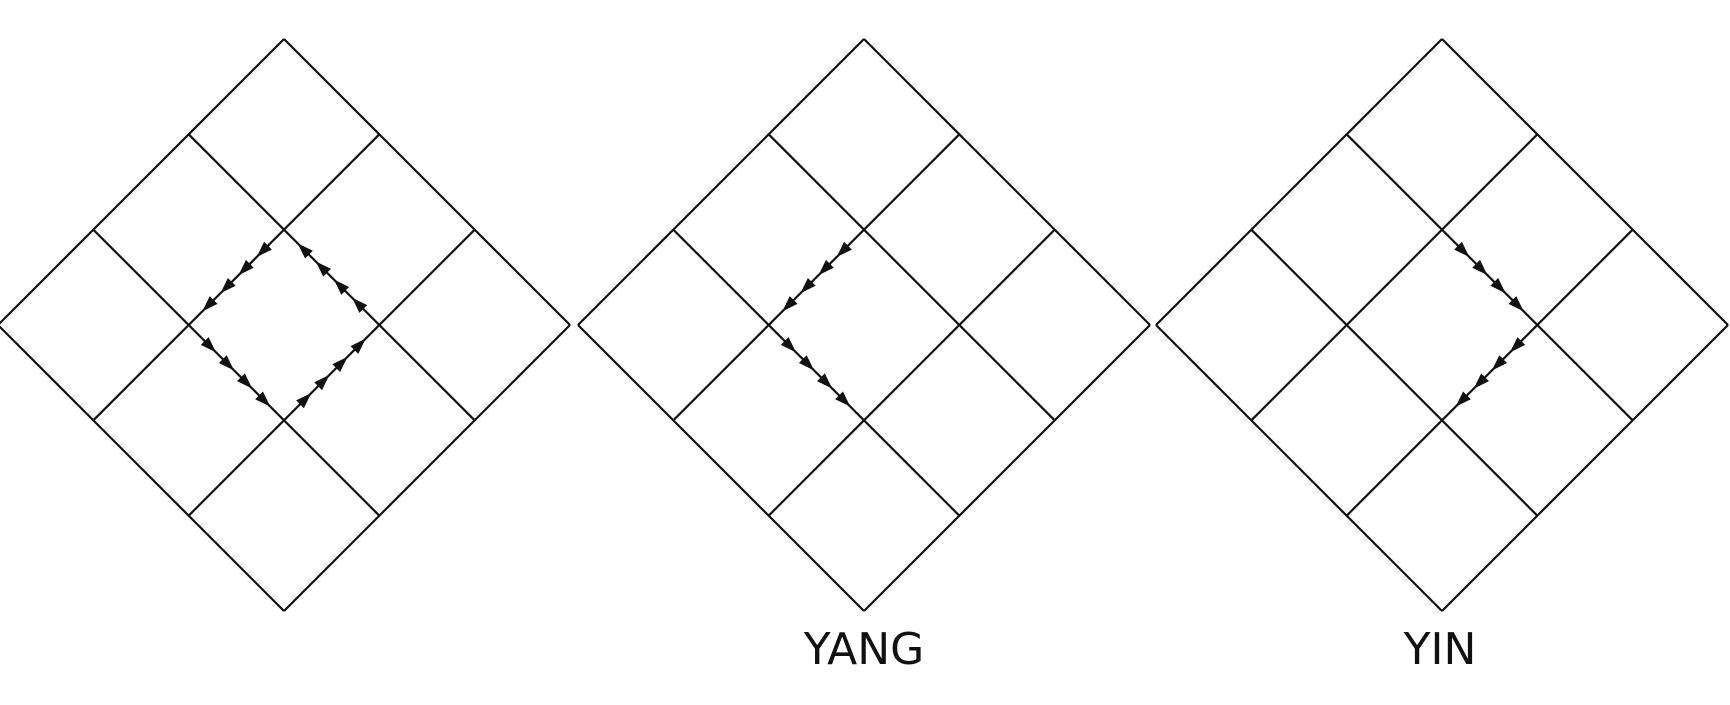 This screenshot has width=1730, height=705. I want to click on yang-label: YANG, so click(864, 649).